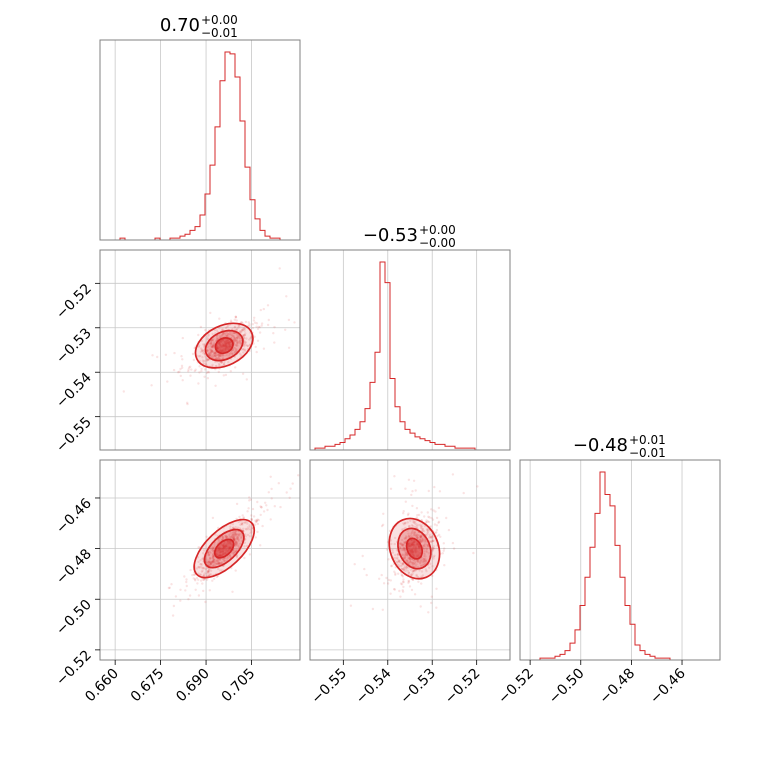  I want to click on title-param-0-upper: +0.00, so click(219, 20).